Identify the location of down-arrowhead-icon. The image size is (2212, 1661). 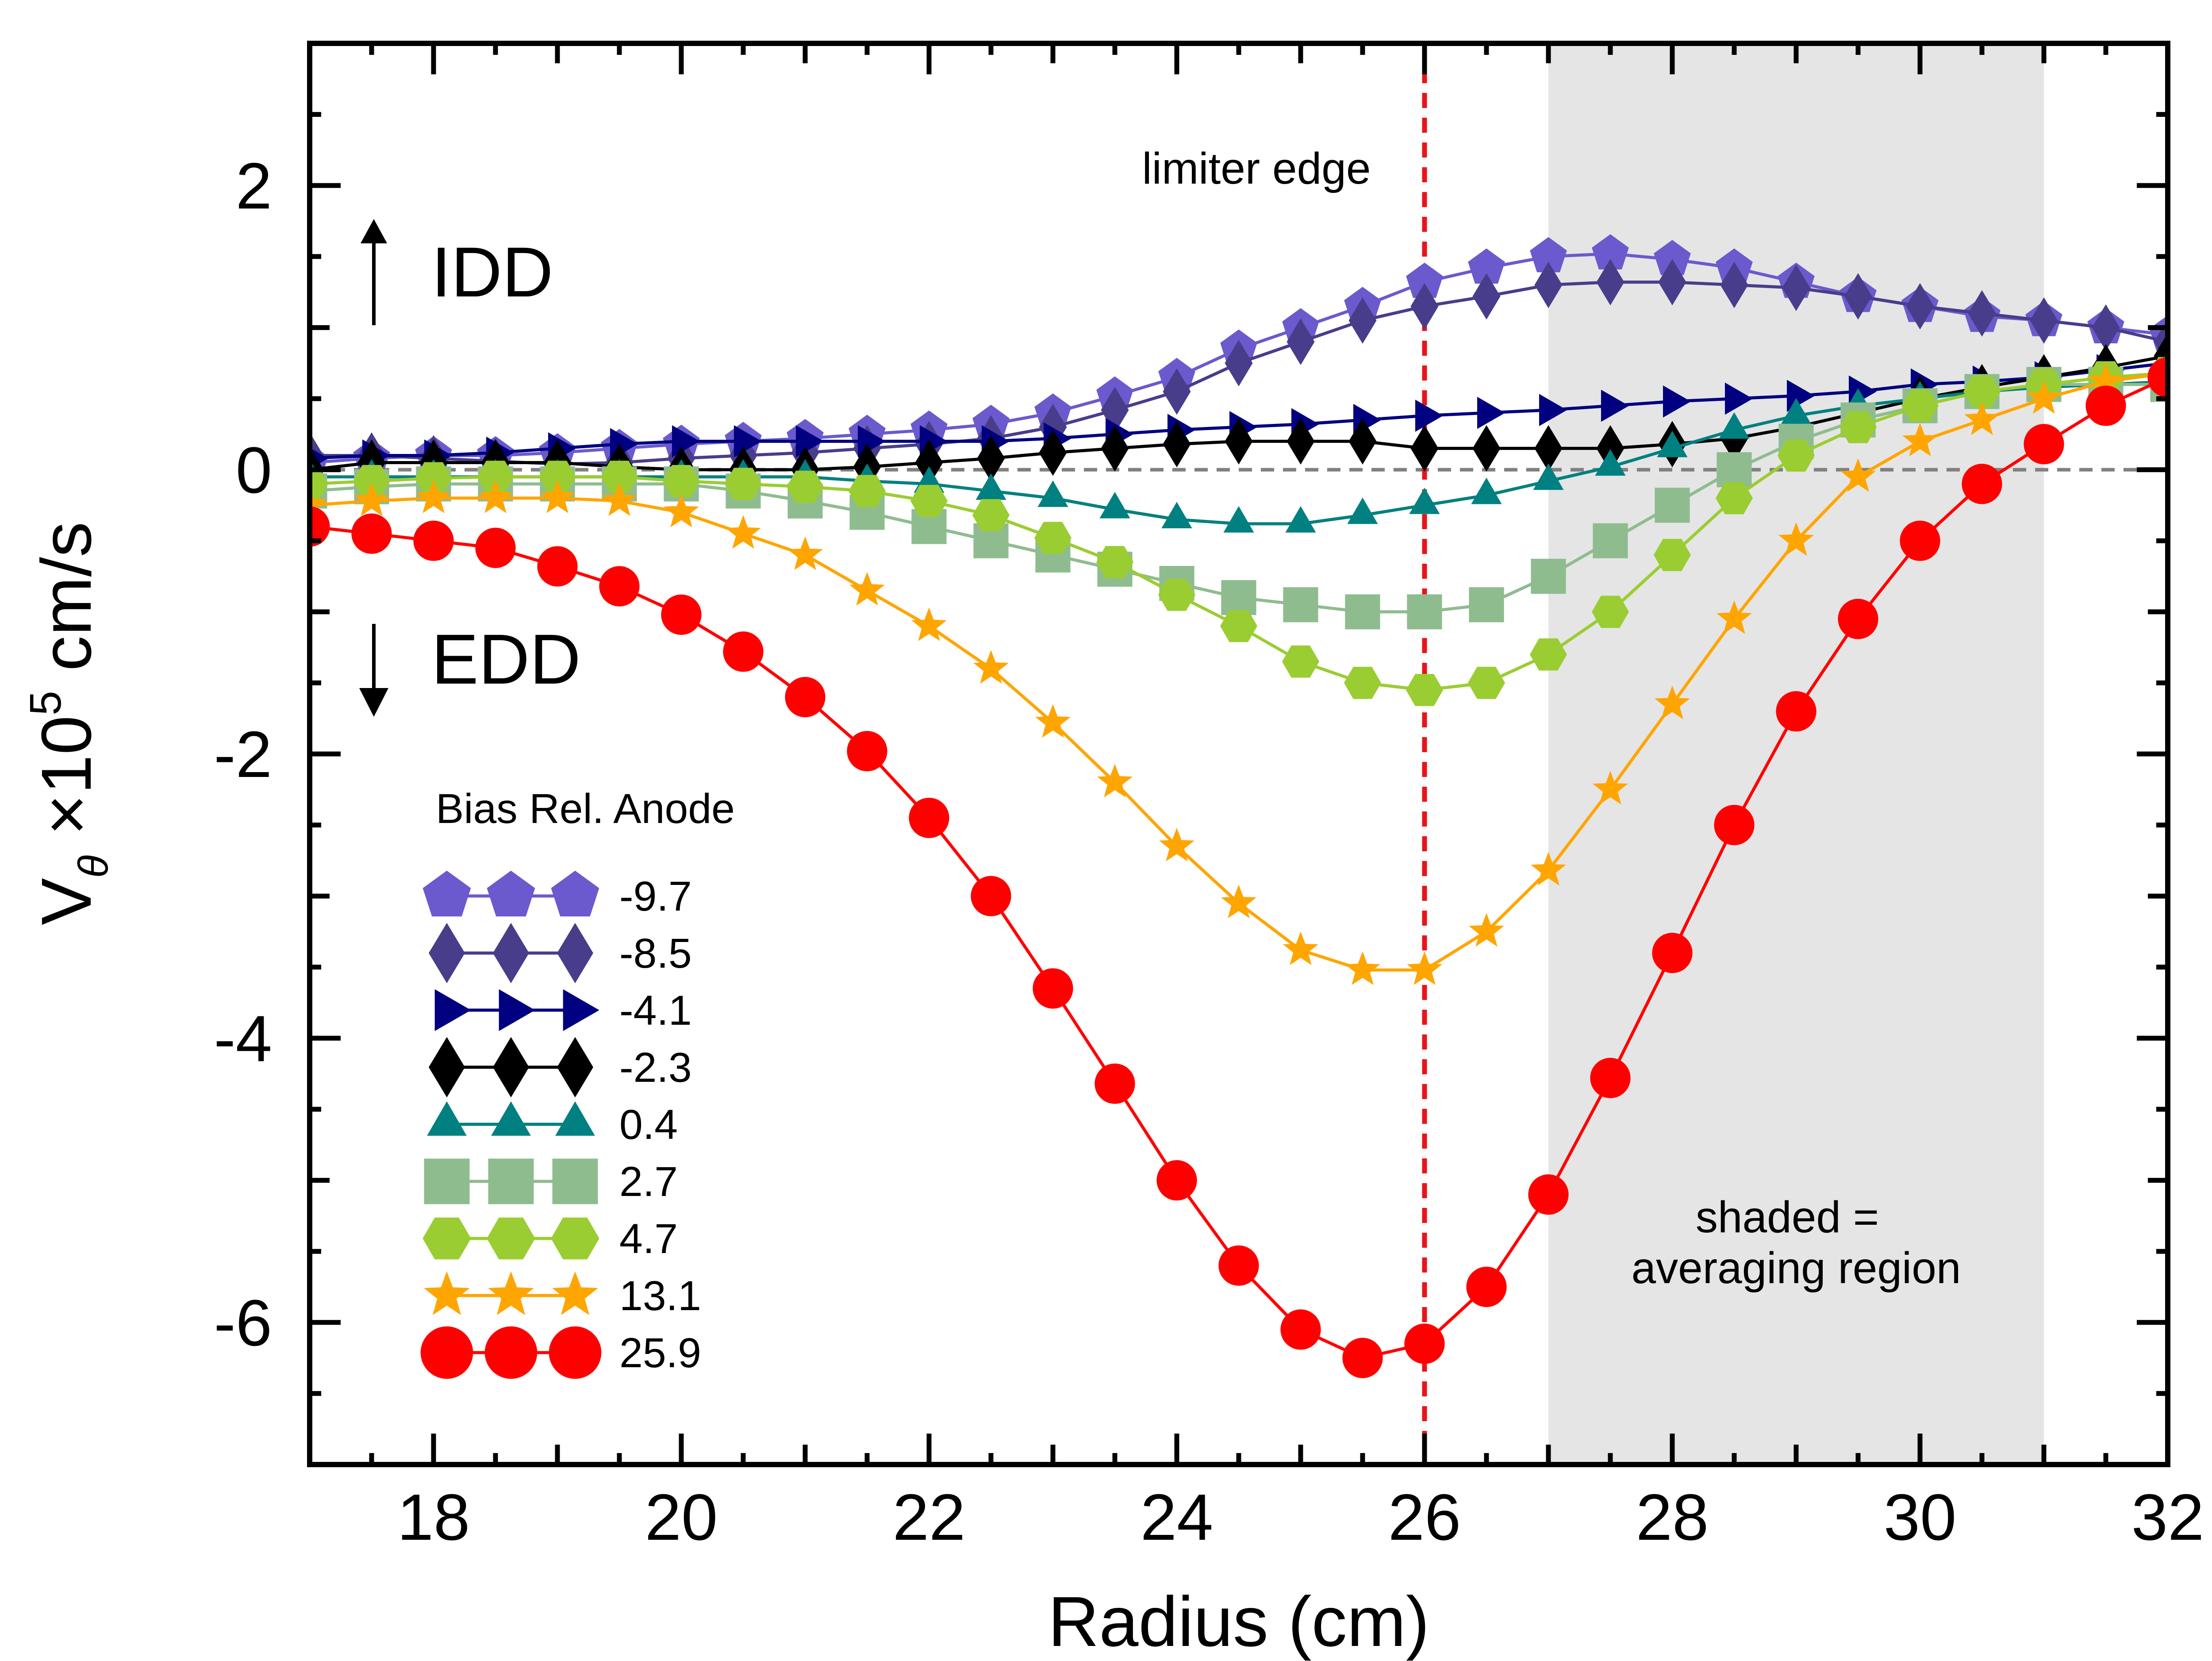
(374, 702).